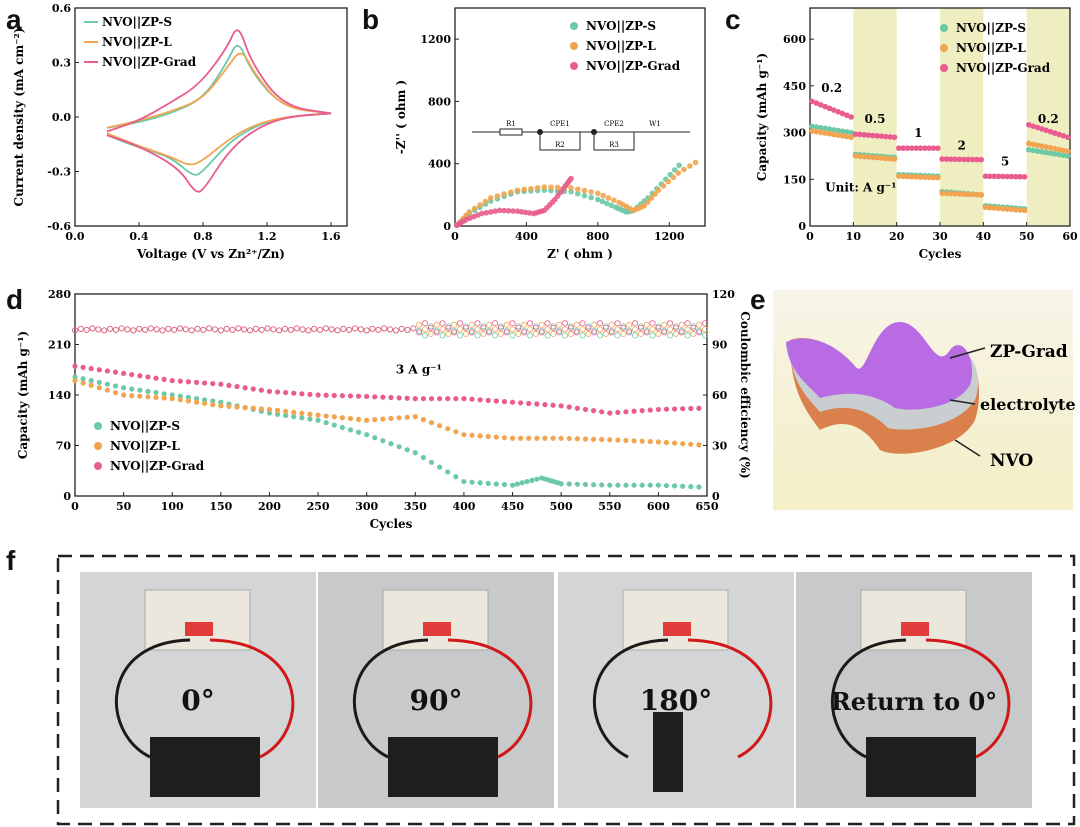  Describe the element at coordinates (526, 236) in the screenshot. I see `x-tick-label: 400` at that location.